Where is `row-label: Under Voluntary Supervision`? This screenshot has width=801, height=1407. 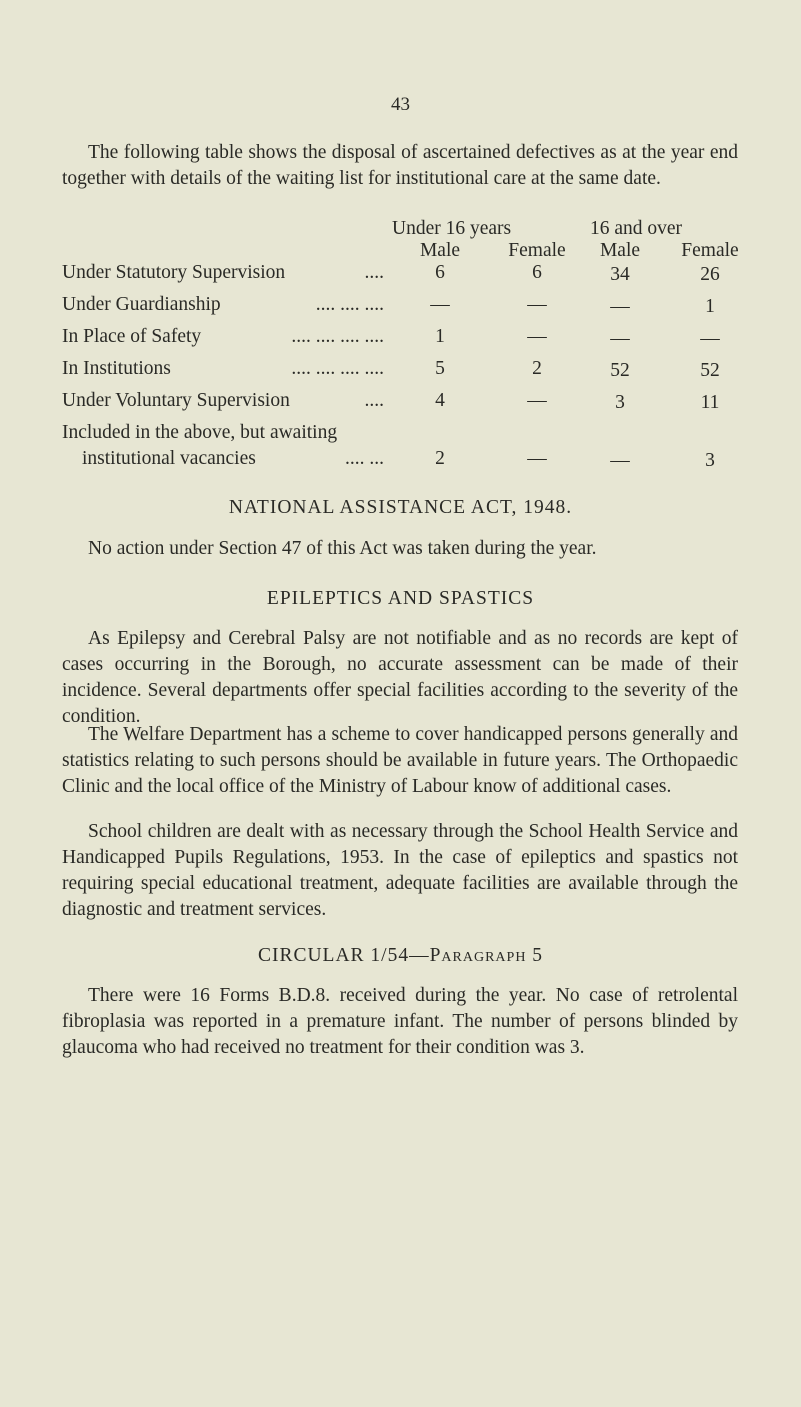 row-label: Under Voluntary Supervision is located at coordinates (176, 400).